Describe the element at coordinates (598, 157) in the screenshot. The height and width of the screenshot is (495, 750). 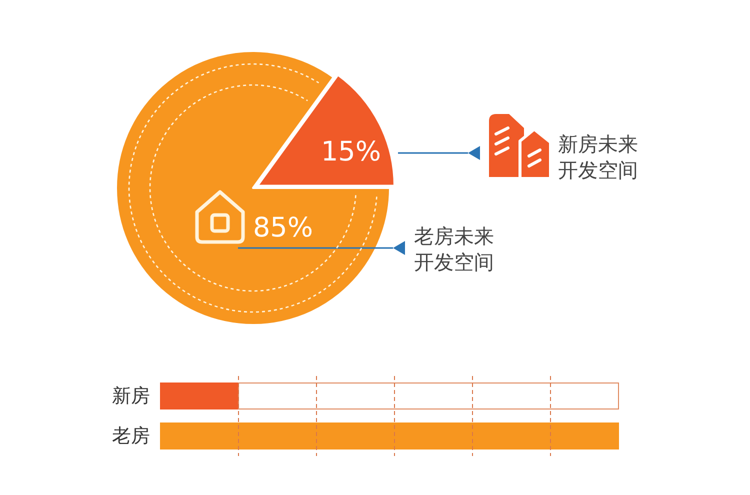
I see `legend-label: 新房未来开发空间` at that location.